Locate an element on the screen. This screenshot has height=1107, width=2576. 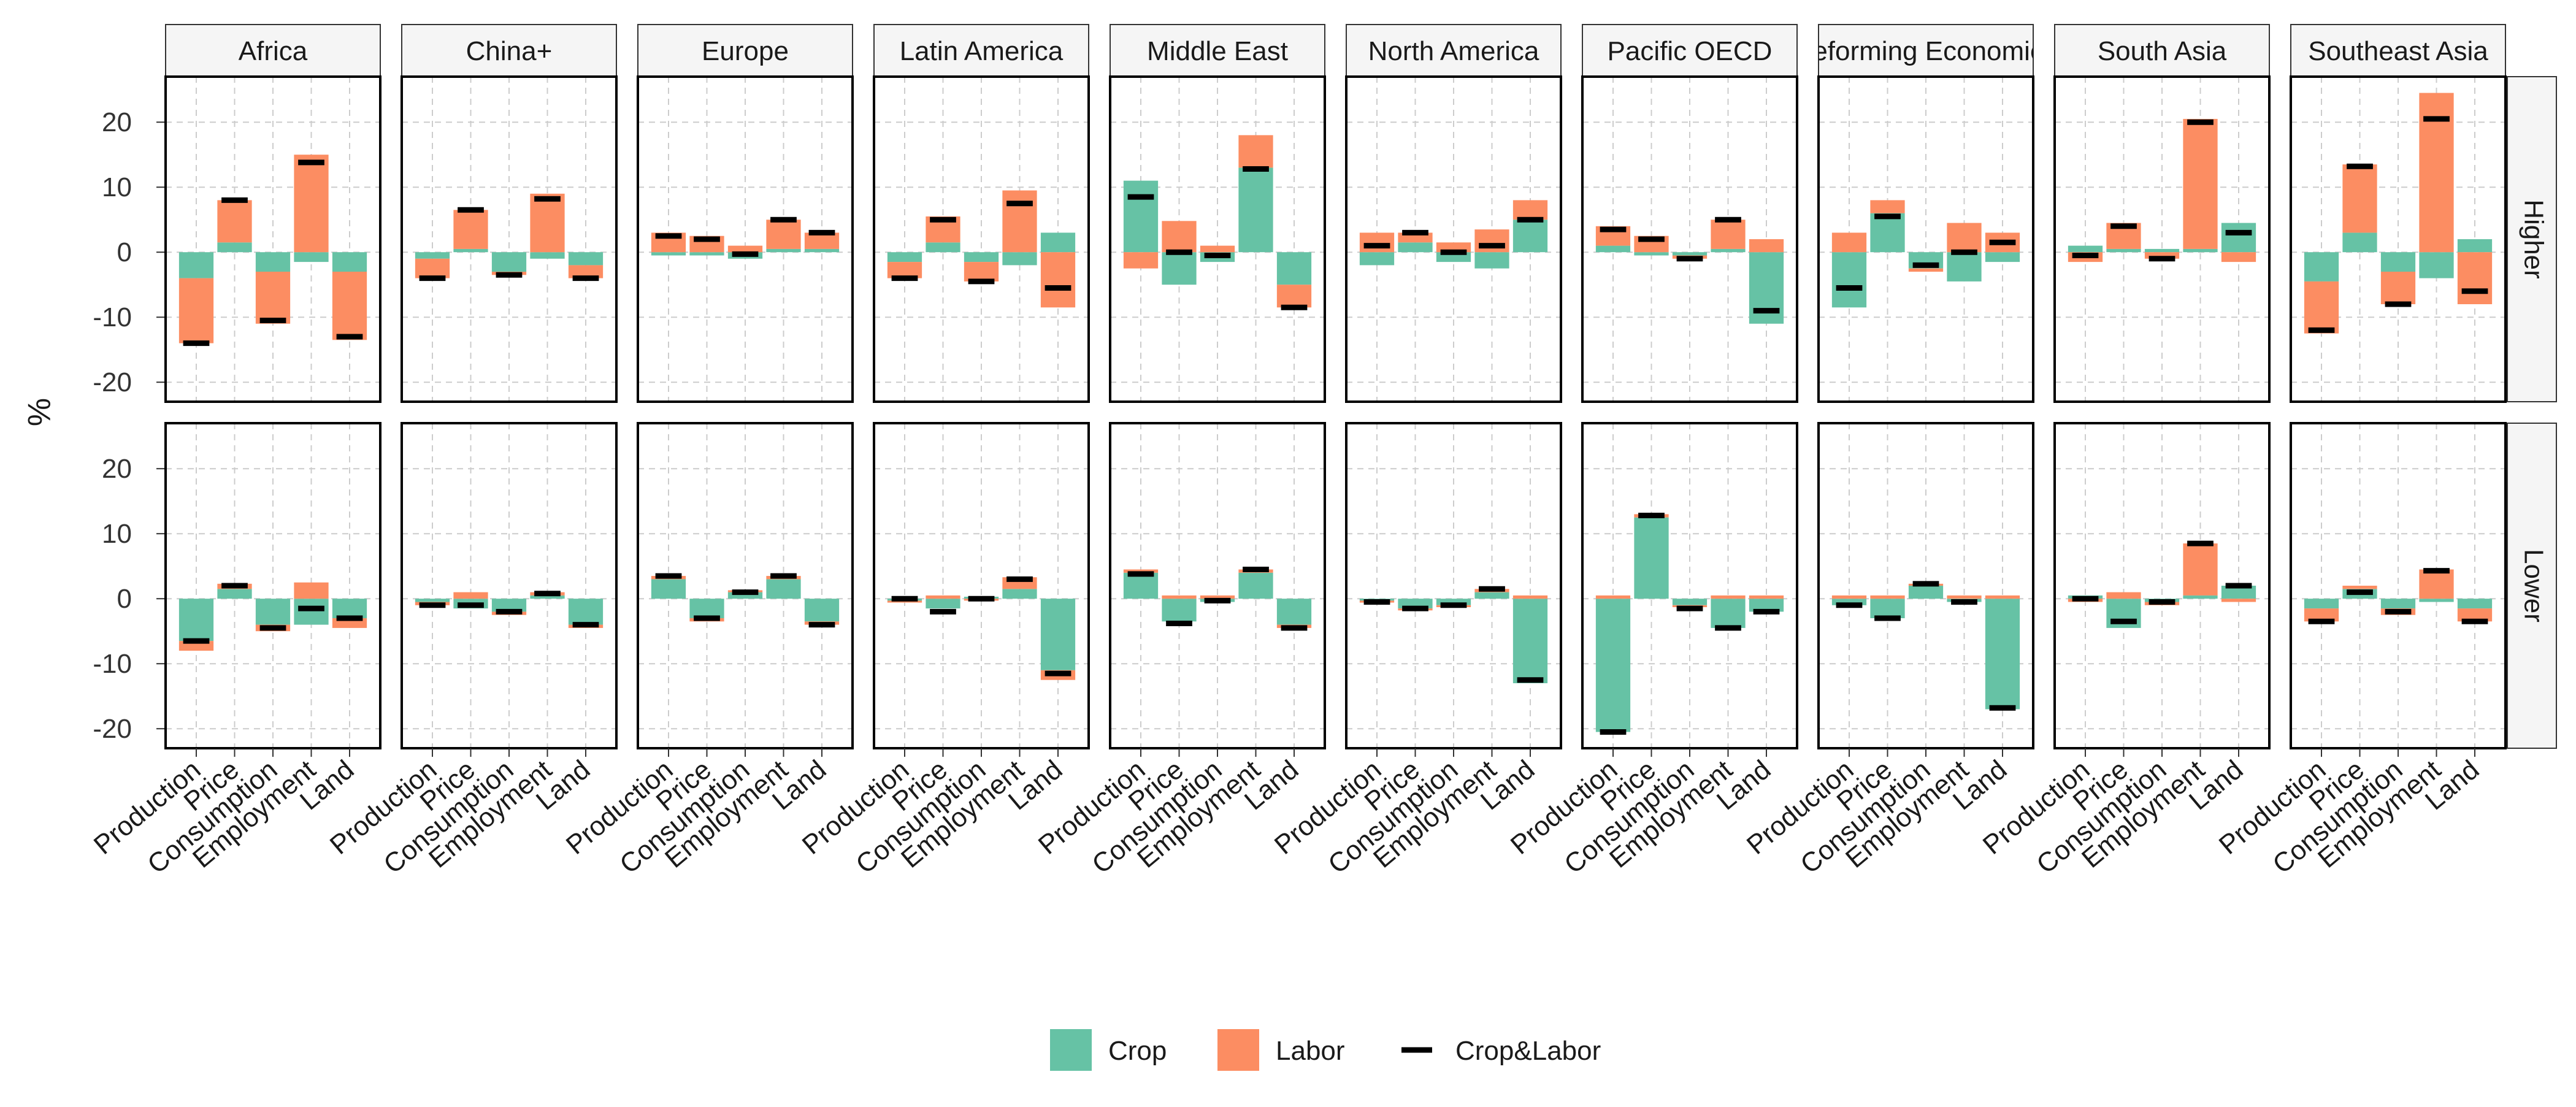
row-strip-higher: Higher is located at coordinates (2532, 239).